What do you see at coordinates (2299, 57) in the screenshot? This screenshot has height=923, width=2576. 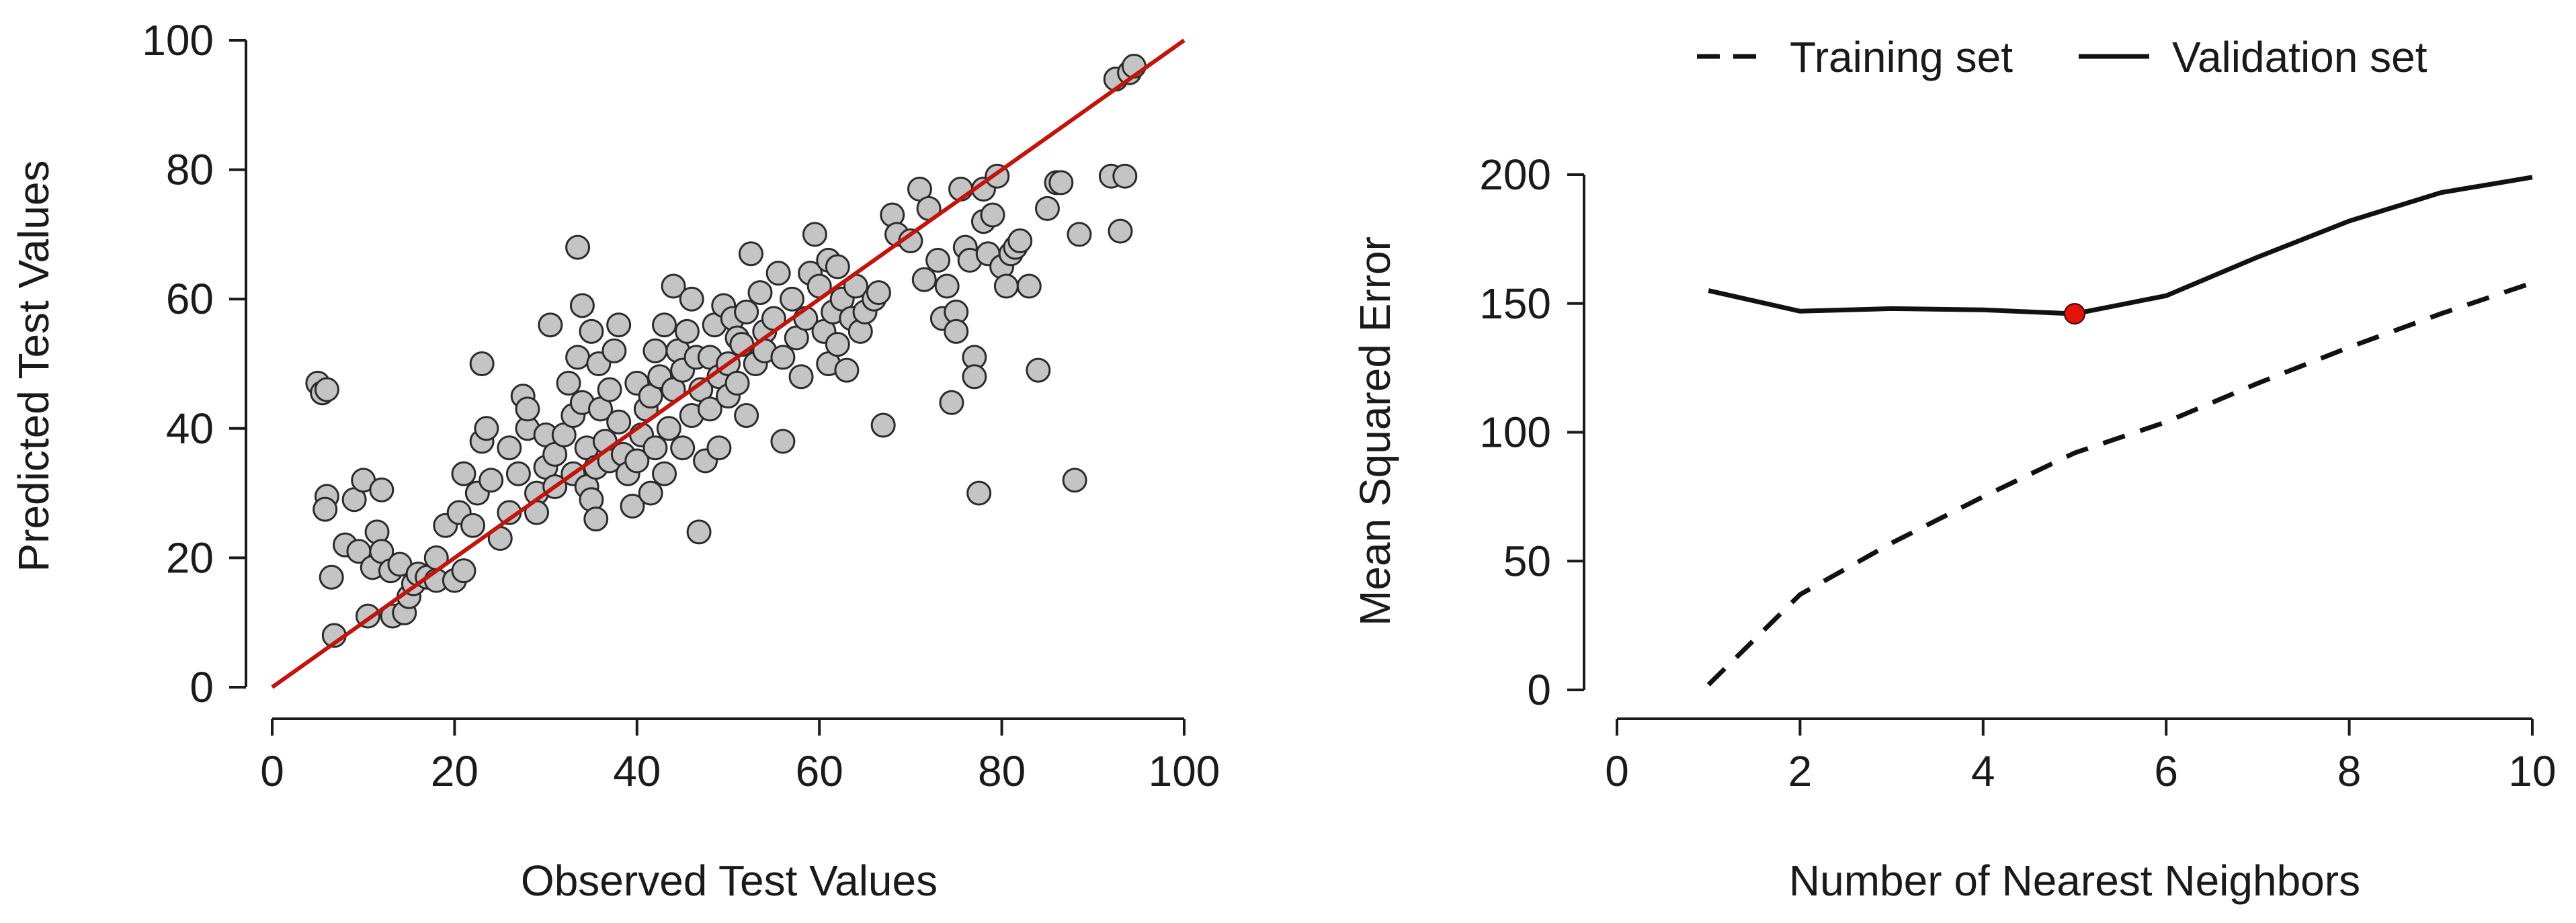 I see `legend-validation-label: Validation set` at bounding box center [2299, 57].